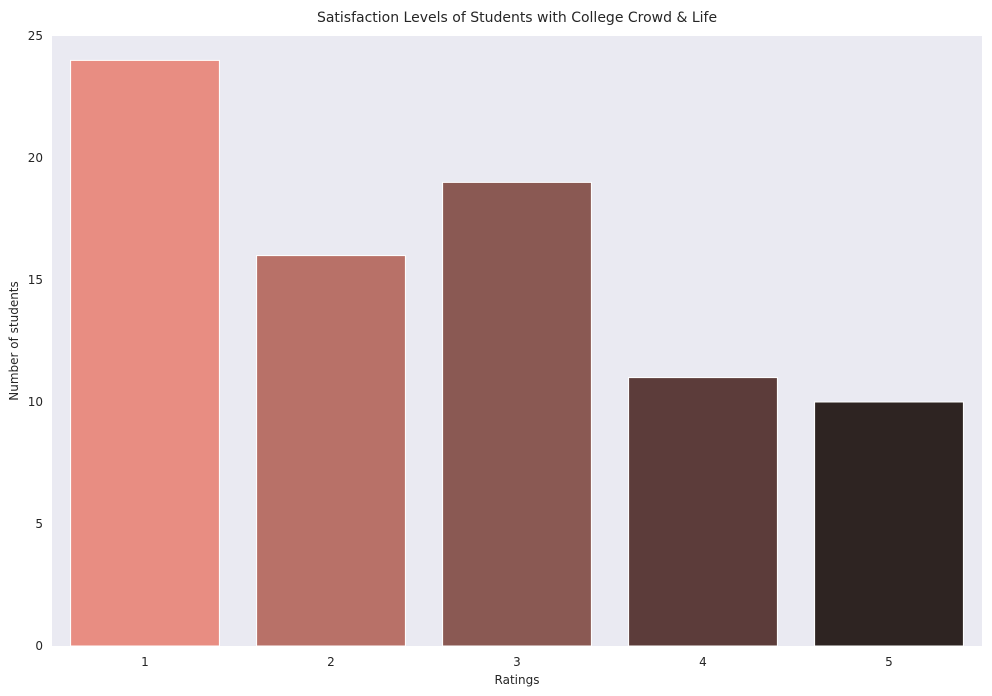 Image resolution: width=992 pixels, height=696 pixels. What do you see at coordinates (14, 341) in the screenshot?
I see `y-axis-title: Number of students` at bounding box center [14, 341].